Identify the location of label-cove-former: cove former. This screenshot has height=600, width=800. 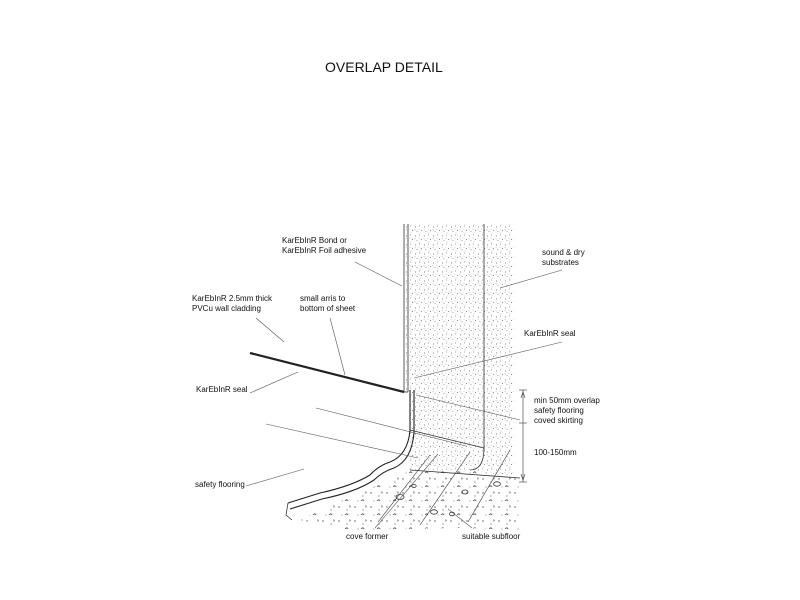
(367, 536).